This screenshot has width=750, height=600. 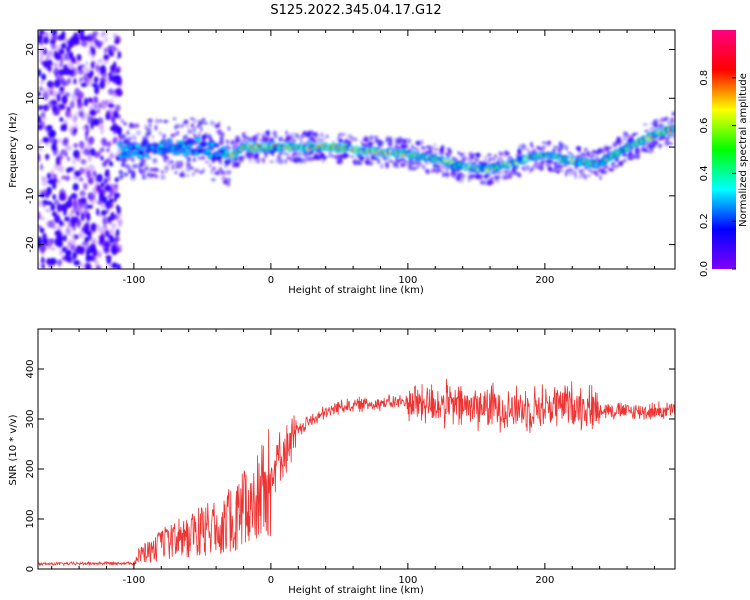 I want to click on y-tick-label: 300, so click(x=30, y=418).